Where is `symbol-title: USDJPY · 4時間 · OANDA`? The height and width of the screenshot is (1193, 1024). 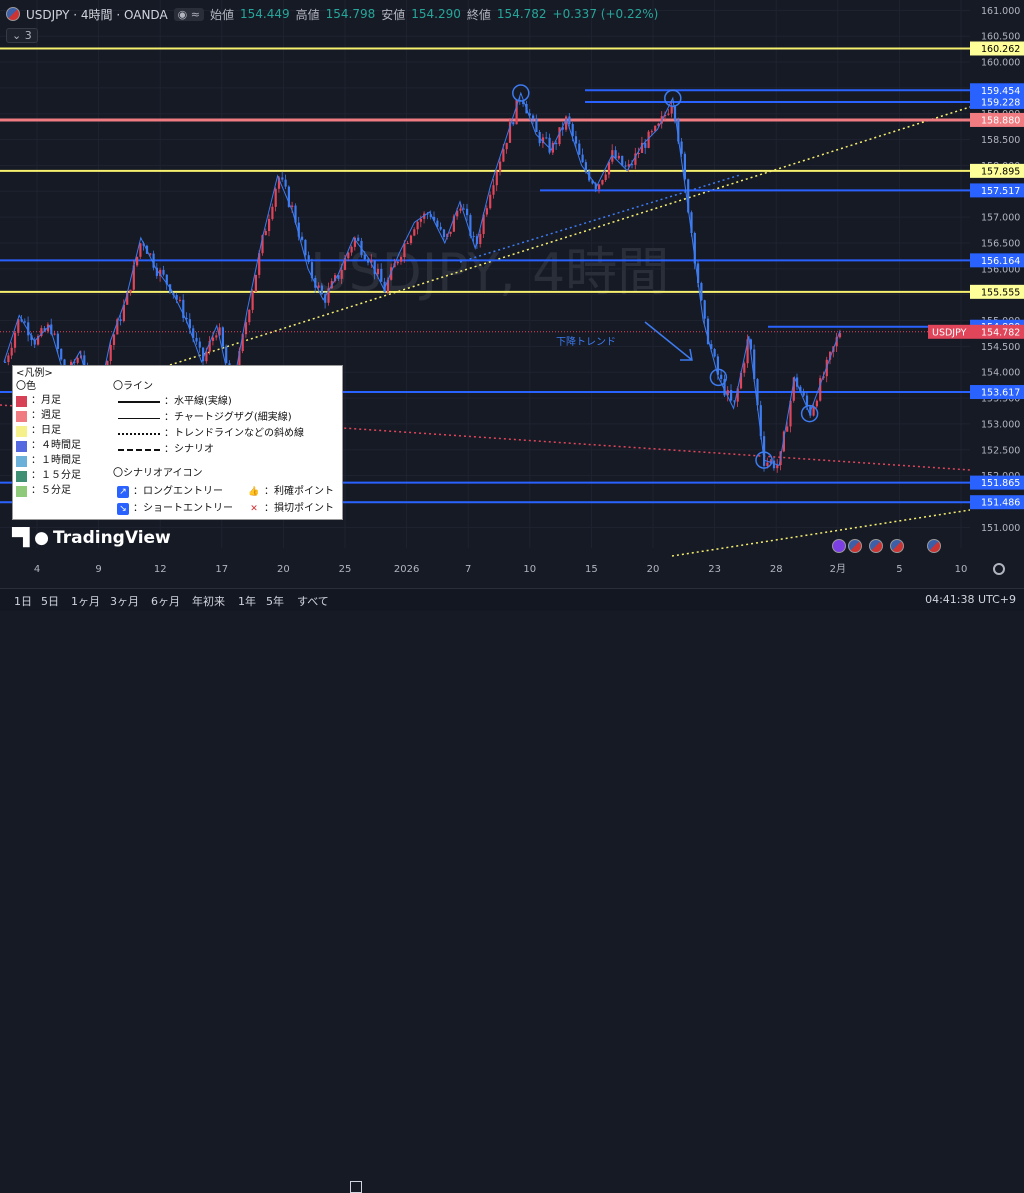
symbol-title: USDJPY · 4時間 · OANDA is located at coordinates (97, 14).